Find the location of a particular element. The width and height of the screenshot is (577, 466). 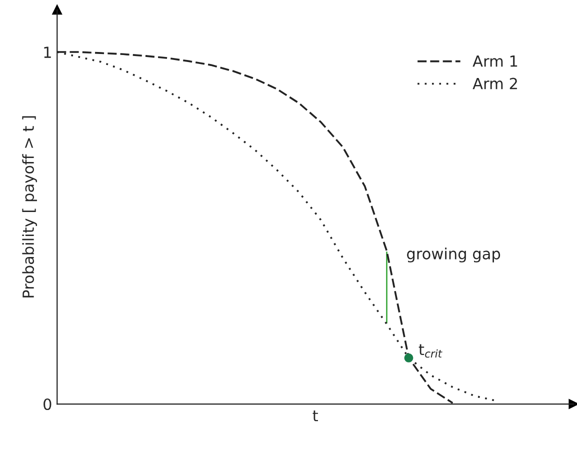

y-tick-label: 1 is located at coordinates (47, 52).